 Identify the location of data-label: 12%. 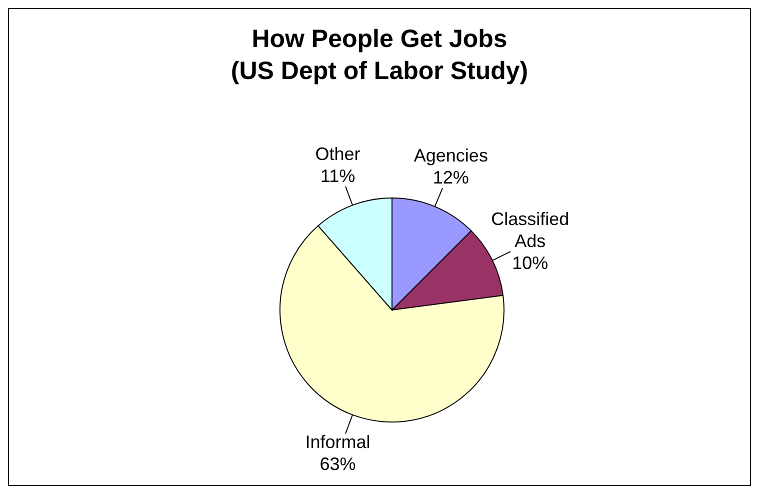
(450, 178).